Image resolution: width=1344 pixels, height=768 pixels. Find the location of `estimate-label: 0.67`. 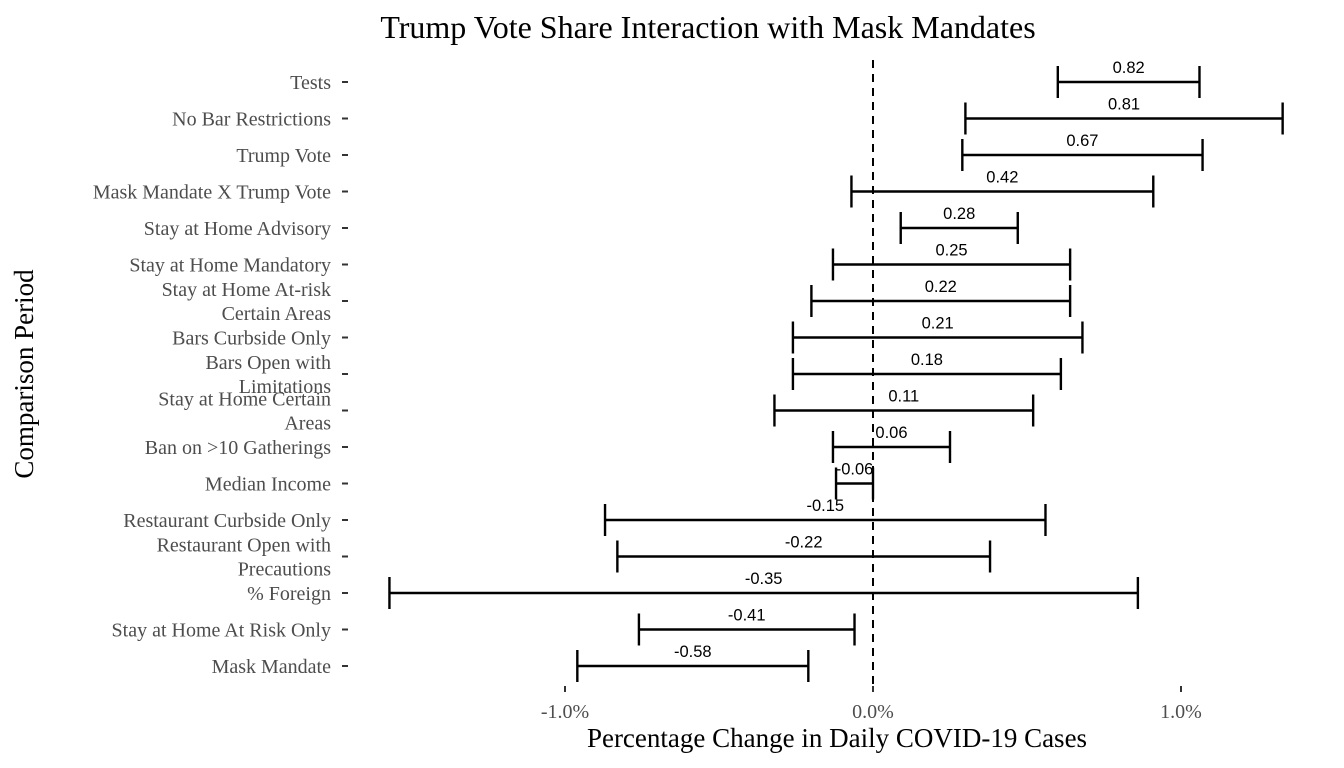

estimate-label: 0.67 is located at coordinates (1082, 141).